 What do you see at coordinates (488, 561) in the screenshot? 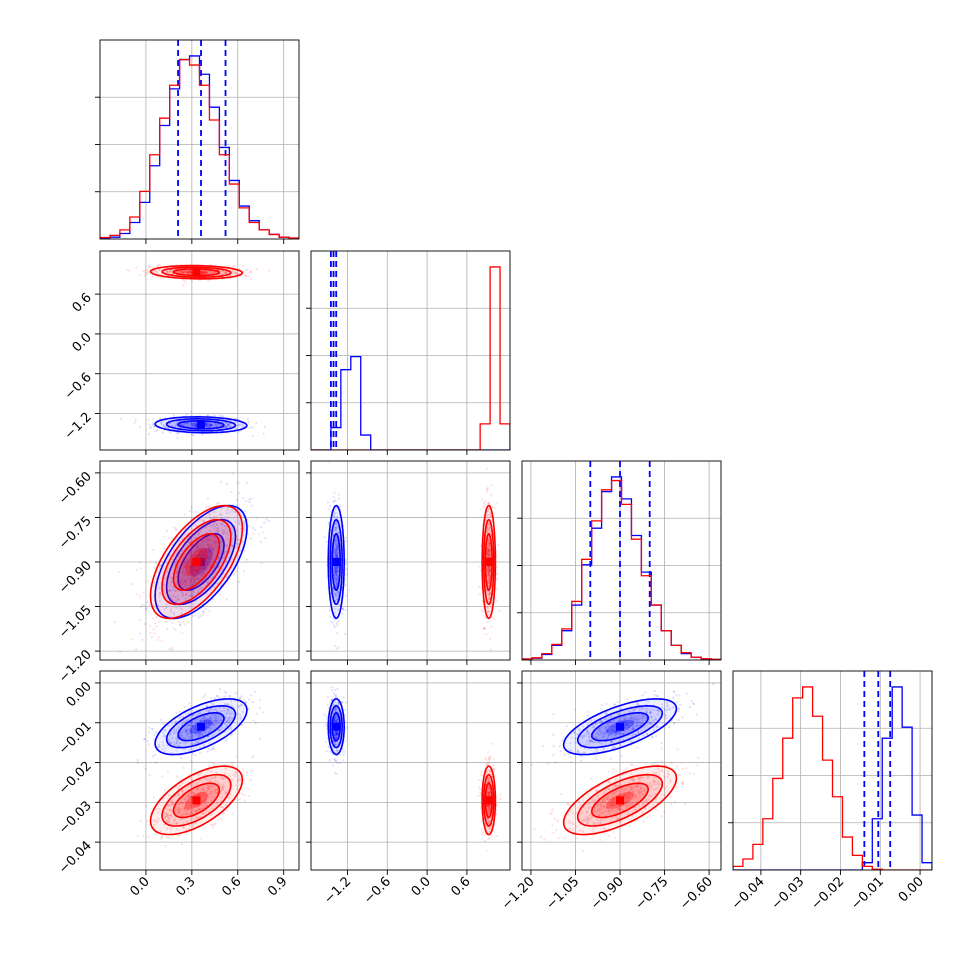
I see `peak-red` at bounding box center [488, 561].